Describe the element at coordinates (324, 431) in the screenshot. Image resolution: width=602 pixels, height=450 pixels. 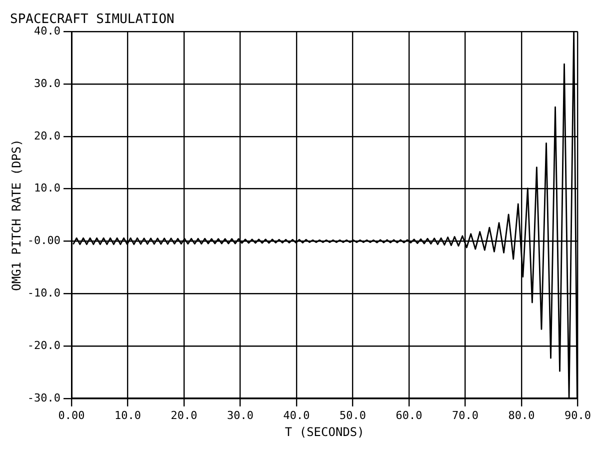
I see `x-axis-title: T (SECONDS)` at that location.